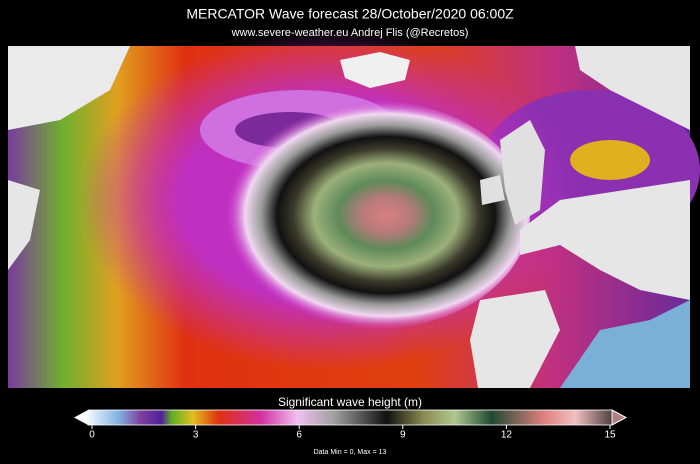 This screenshot has height=464, width=700. I want to click on colorbar-tick-label: 6, so click(299, 435).